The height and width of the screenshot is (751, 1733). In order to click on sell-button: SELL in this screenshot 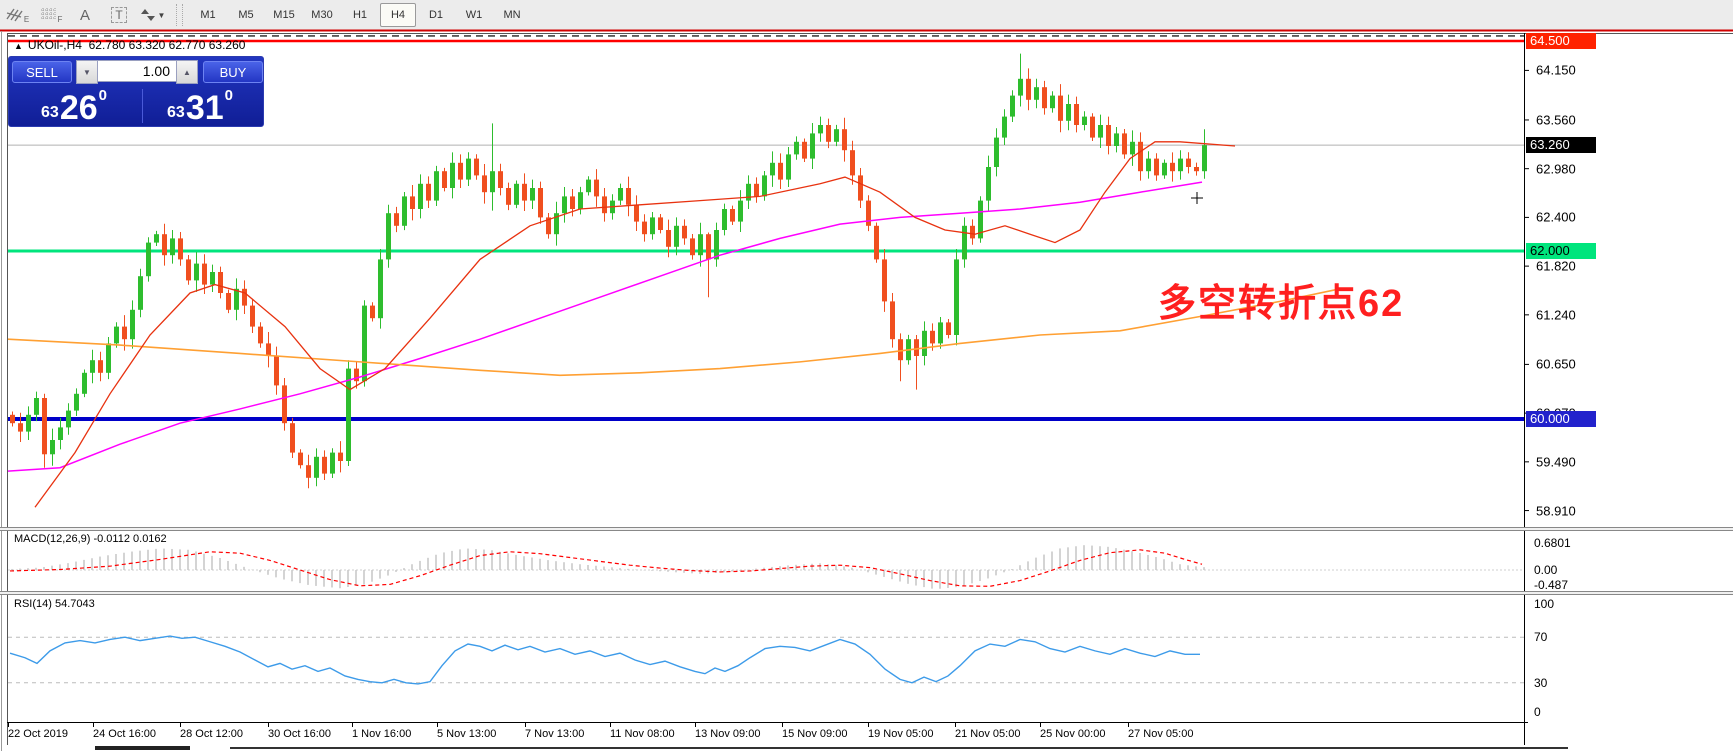, I will do `click(42, 72)`.